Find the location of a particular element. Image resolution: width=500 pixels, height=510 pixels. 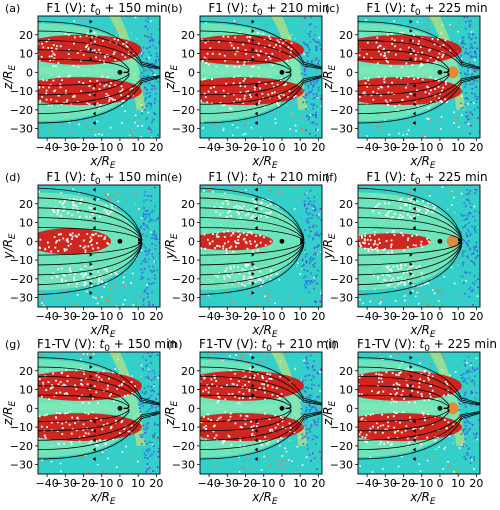

x-tick-label: −40 is located at coordinates (366, 316).